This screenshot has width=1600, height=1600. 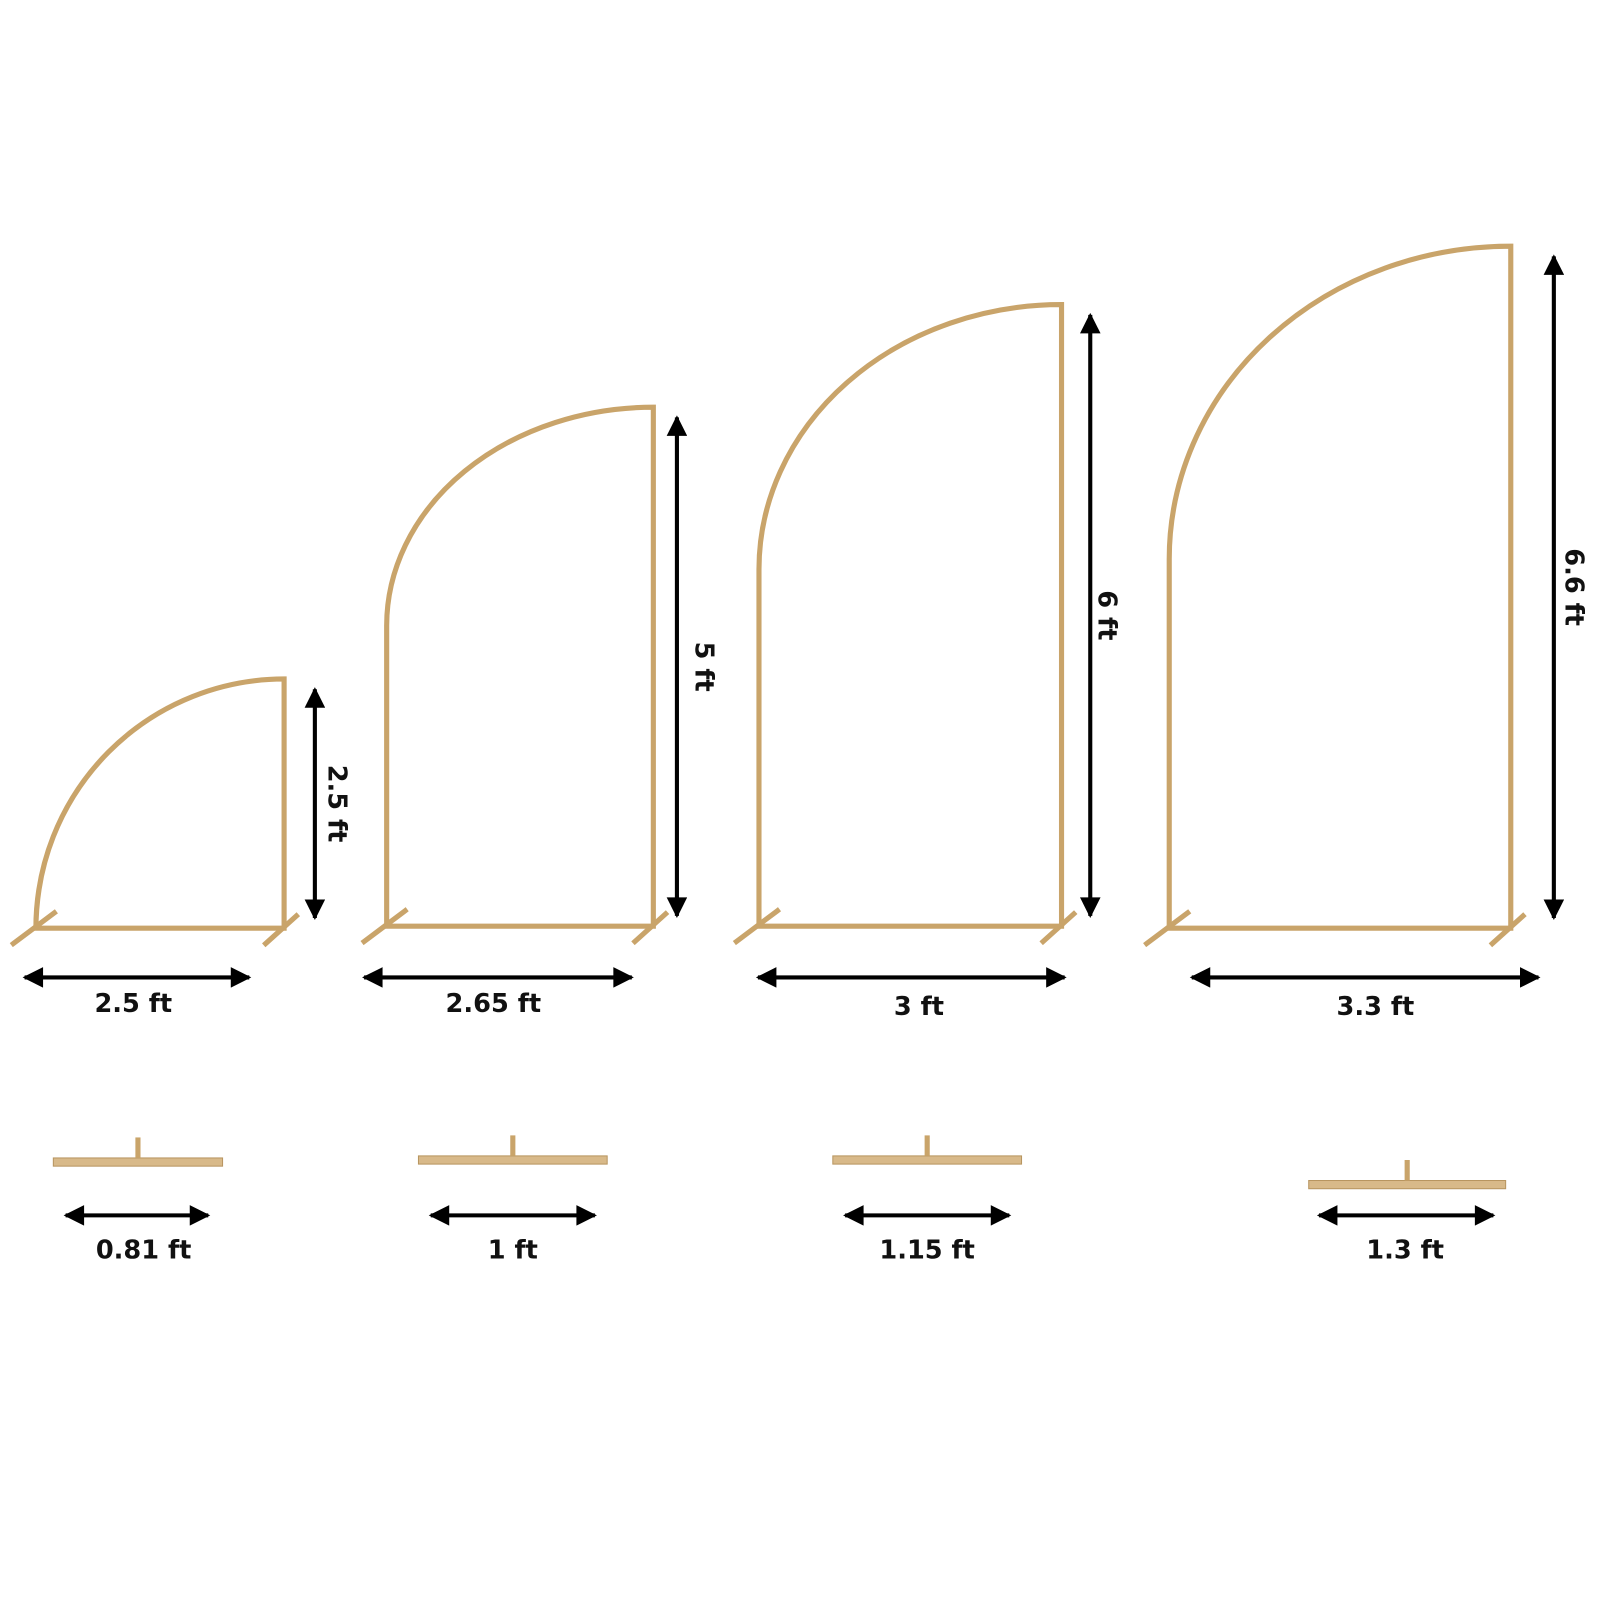 What do you see at coordinates (513, 1250) in the screenshot?
I see `base-label: 1 ft` at bounding box center [513, 1250].